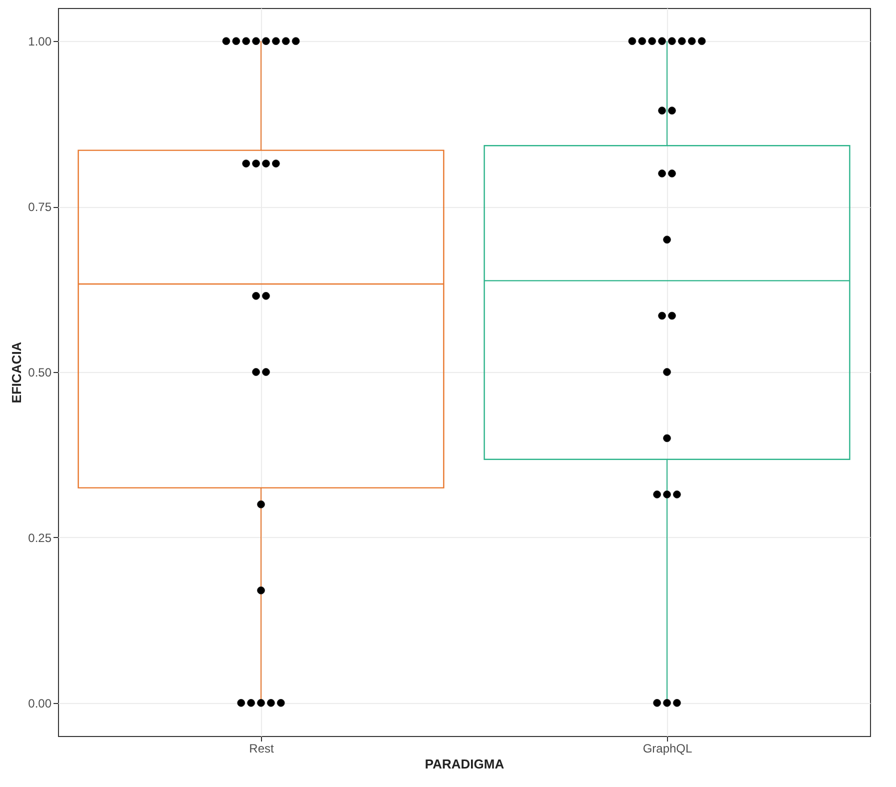 The image size is (896, 787). Describe the element at coordinates (464, 764) in the screenshot. I see `x-axis-title: PARADIGMA` at that location.